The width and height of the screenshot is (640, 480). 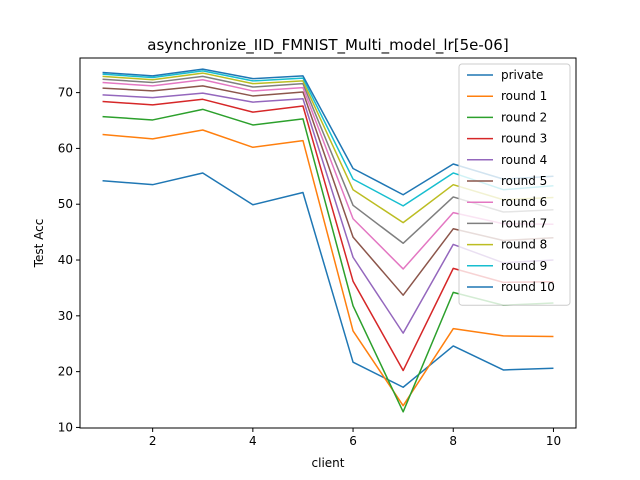 I want to click on y-tick-label: 10, so click(x=65, y=427).